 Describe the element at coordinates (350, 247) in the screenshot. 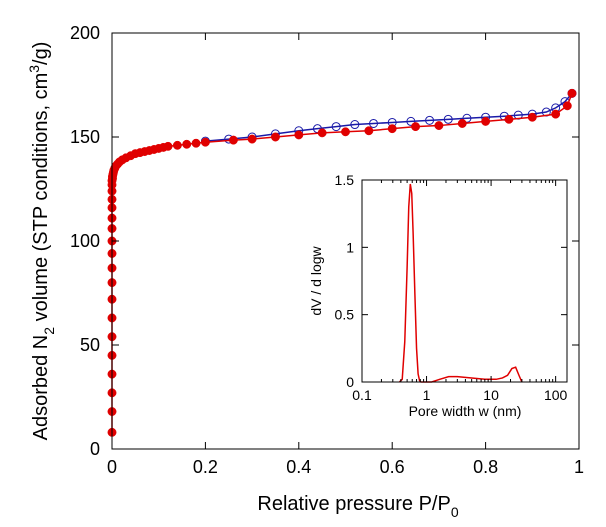

I see `inset-y-tick-label: 1` at that location.